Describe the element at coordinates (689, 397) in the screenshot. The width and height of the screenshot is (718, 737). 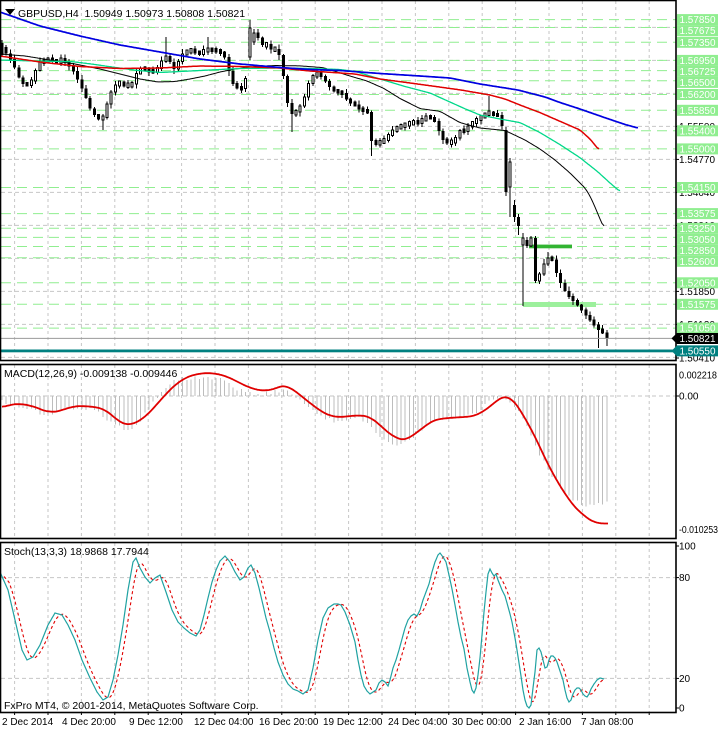
I see `svg-text: 0.00` at that location.